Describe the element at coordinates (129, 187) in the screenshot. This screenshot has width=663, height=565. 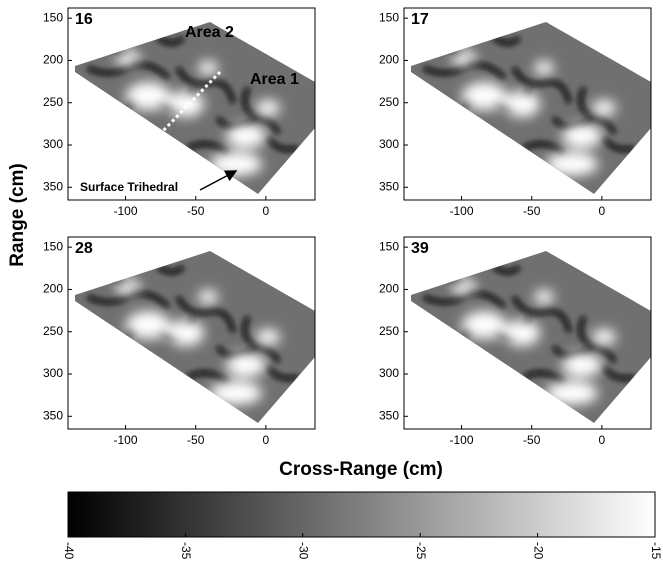
I see `annotation: Surface Trihedral` at that location.